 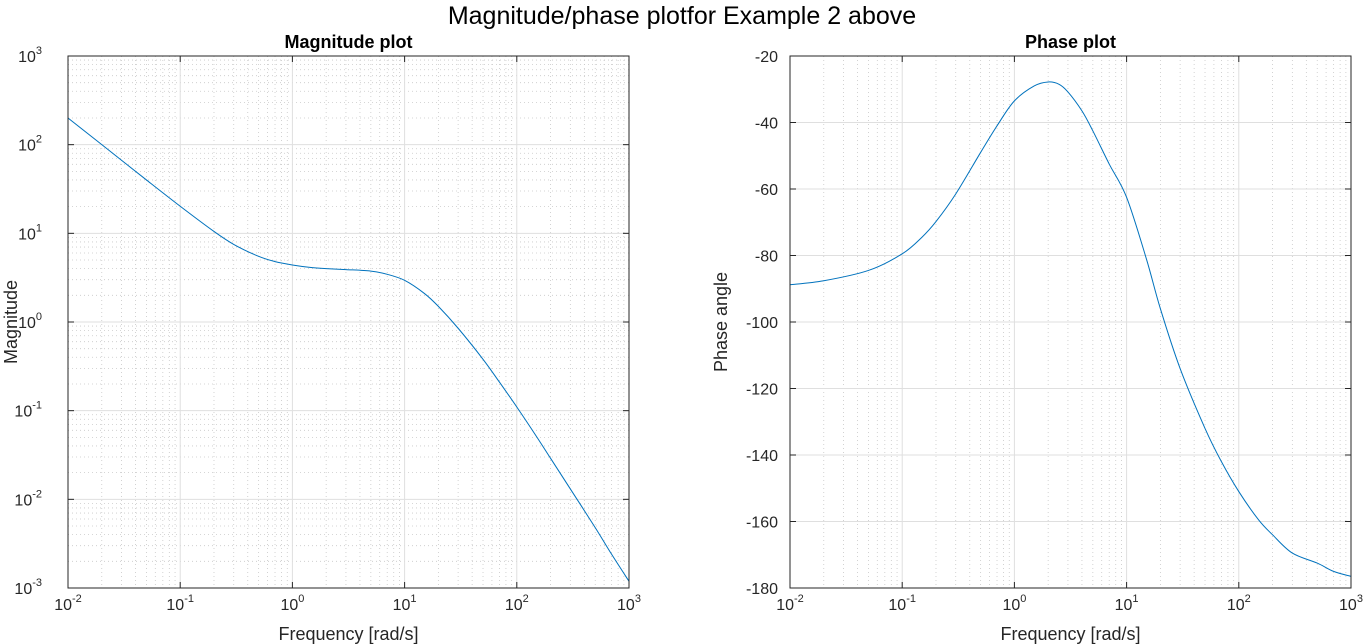 I want to click on y-axis-label: Magnitude, so click(x=11, y=322).